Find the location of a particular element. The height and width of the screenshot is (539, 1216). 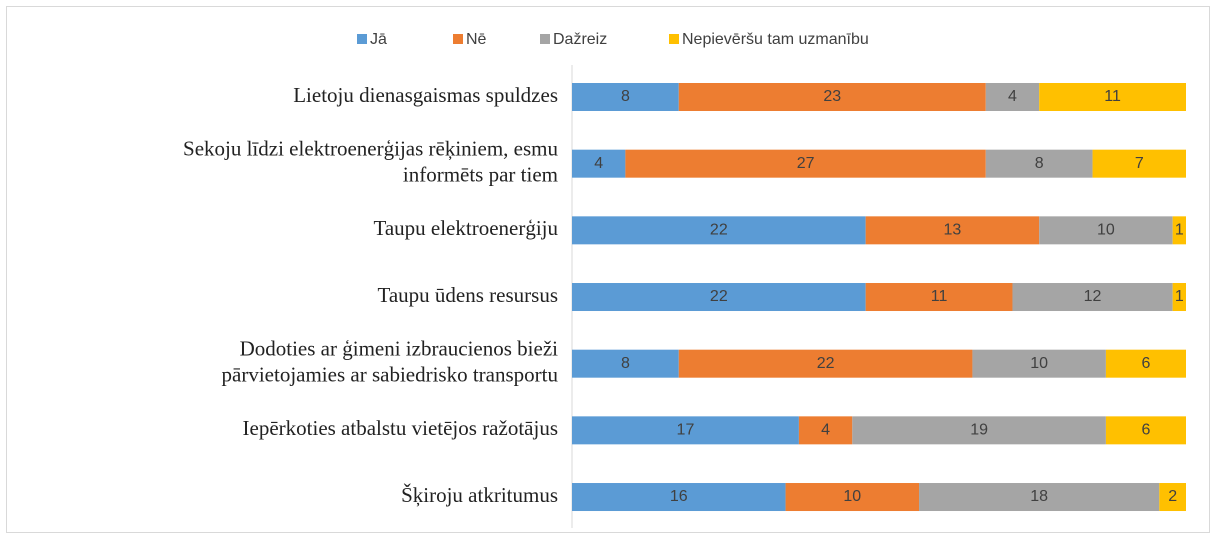

legend-label: Nepievēršu tam uzmanību is located at coordinates (775, 39).